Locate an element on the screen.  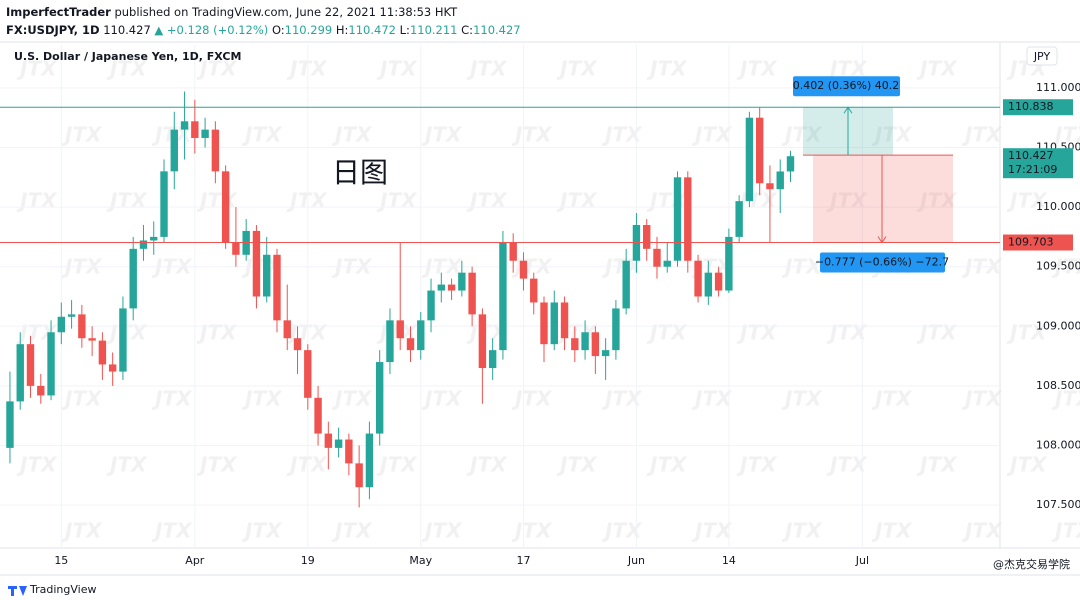
target-tag: 110.838 is located at coordinates (1031, 106).